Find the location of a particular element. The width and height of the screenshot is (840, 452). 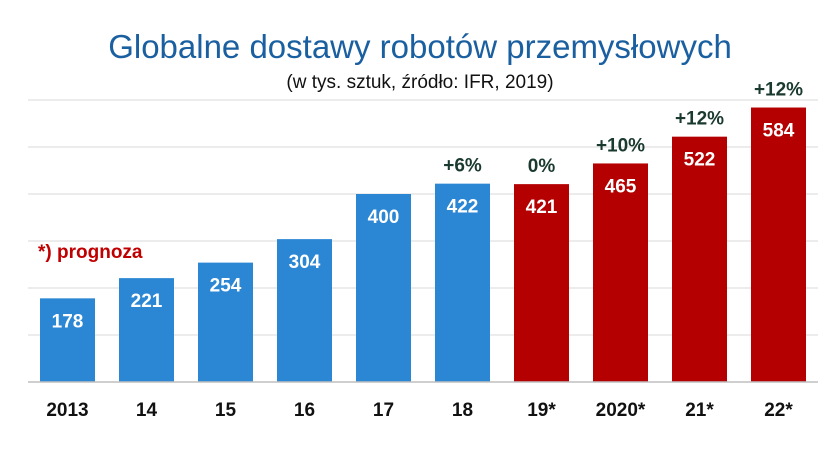

x-tick-label: 14 is located at coordinates (147, 410).